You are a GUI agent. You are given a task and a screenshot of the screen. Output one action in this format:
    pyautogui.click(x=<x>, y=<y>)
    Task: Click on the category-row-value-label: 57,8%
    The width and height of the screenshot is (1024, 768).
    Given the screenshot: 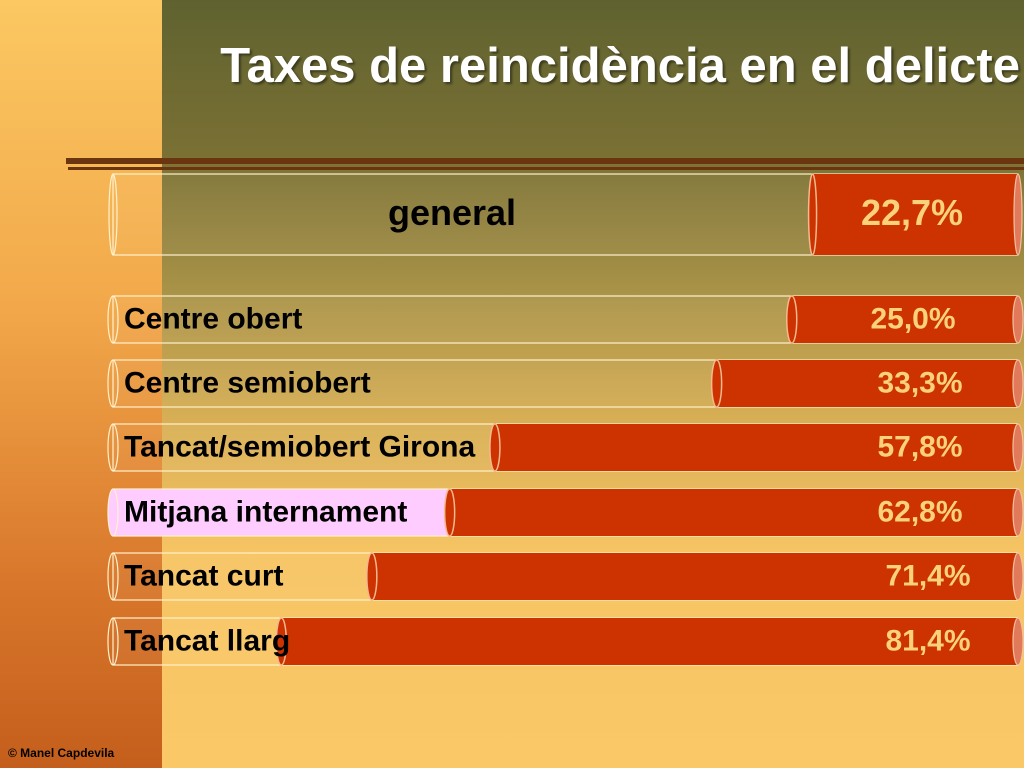 What is the action you would take?
    pyautogui.click(x=919, y=446)
    